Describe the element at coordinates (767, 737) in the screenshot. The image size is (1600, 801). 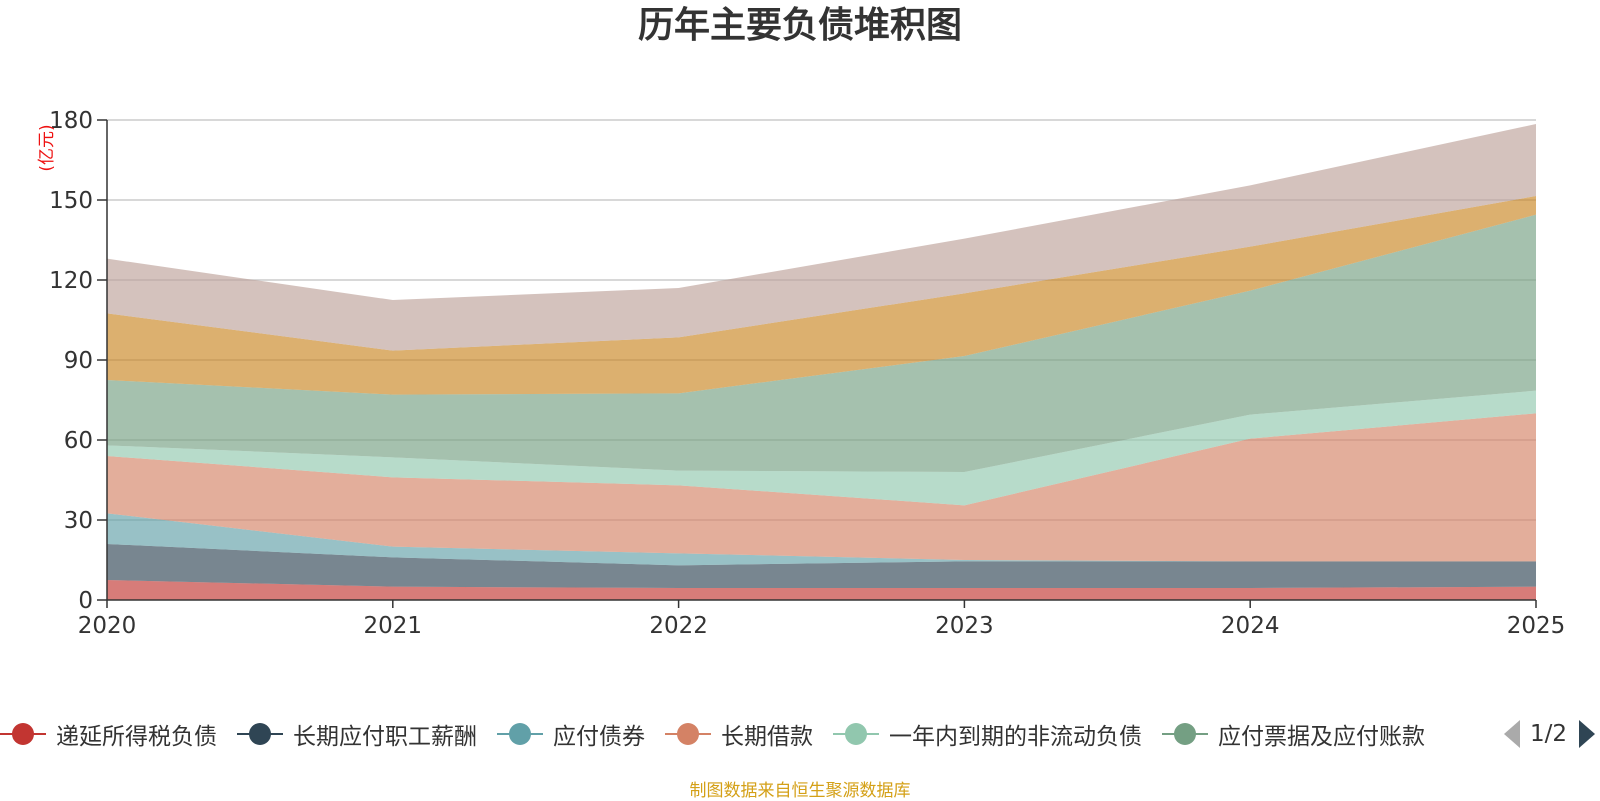
I see `legend-label: 长期借款` at that location.